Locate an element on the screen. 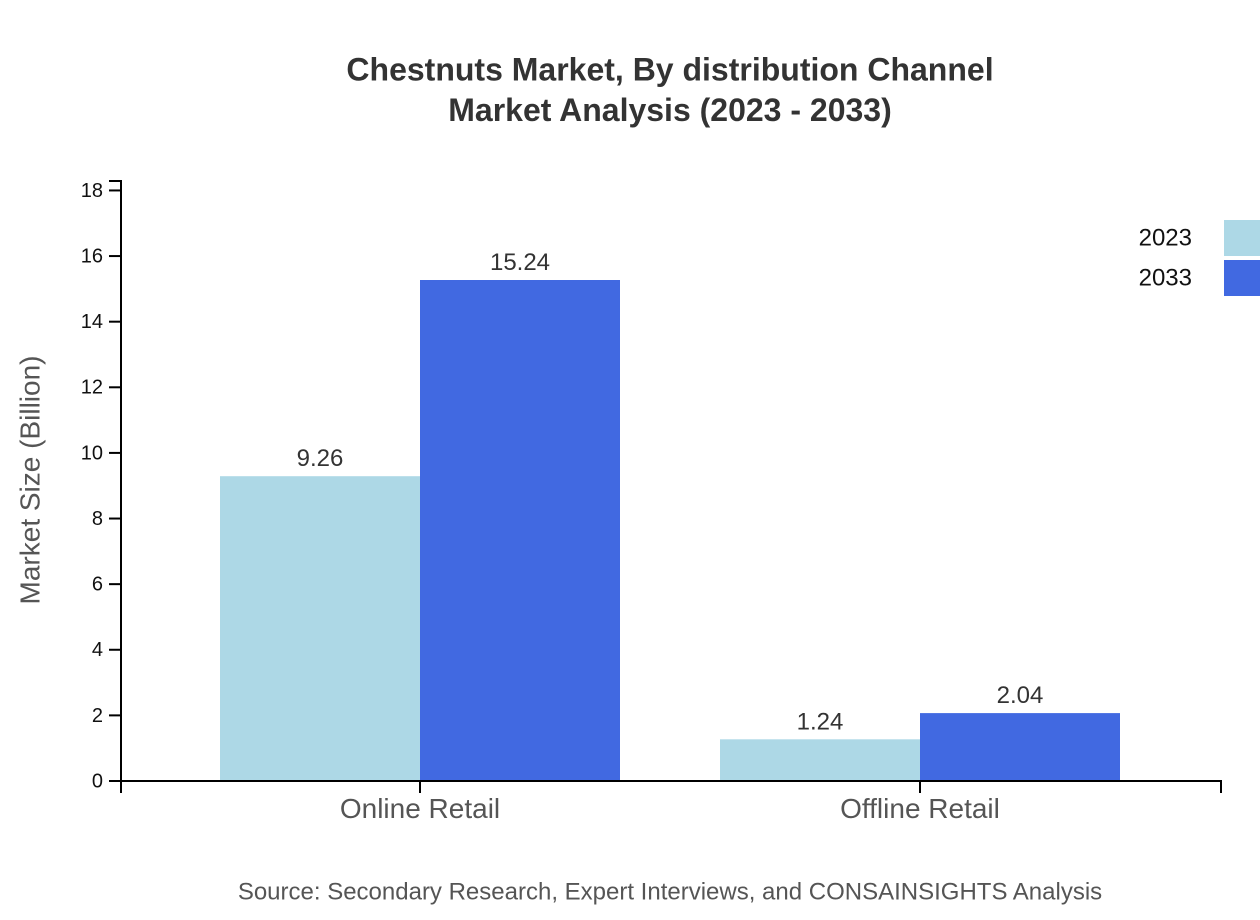 The image size is (1260, 920). svg-text: 8 is located at coordinates (97, 519).